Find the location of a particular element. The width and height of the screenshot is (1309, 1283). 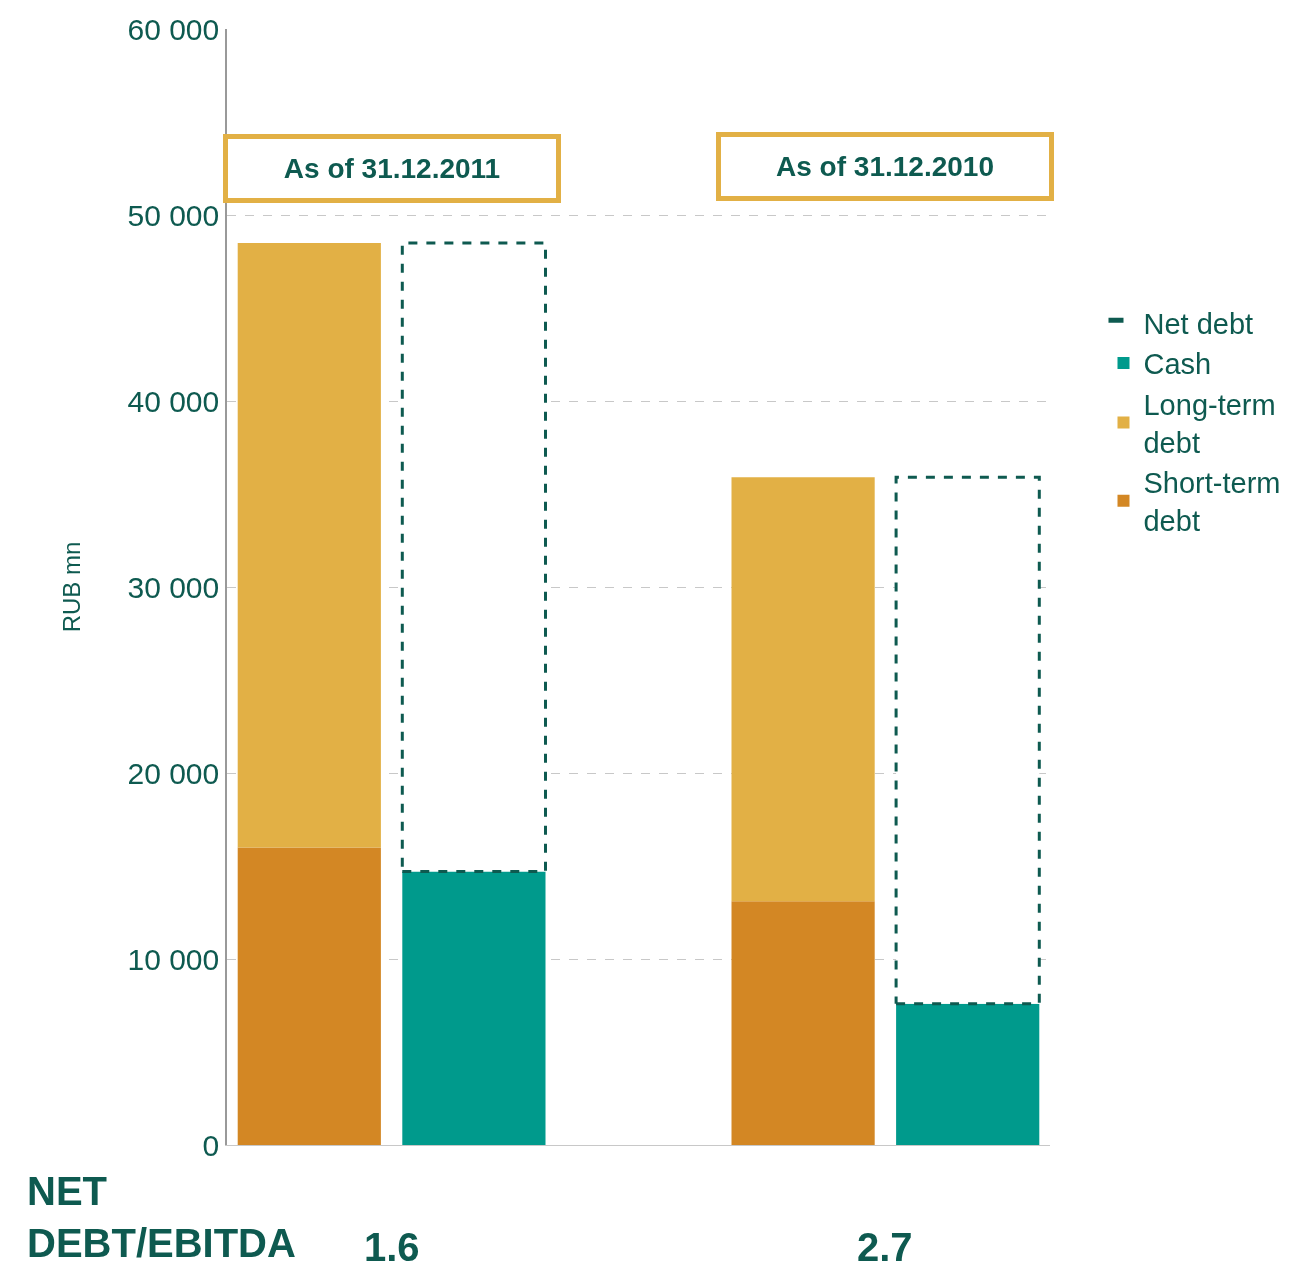

annotation: As of 31.12.2010 is located at coordinates (885, 166).